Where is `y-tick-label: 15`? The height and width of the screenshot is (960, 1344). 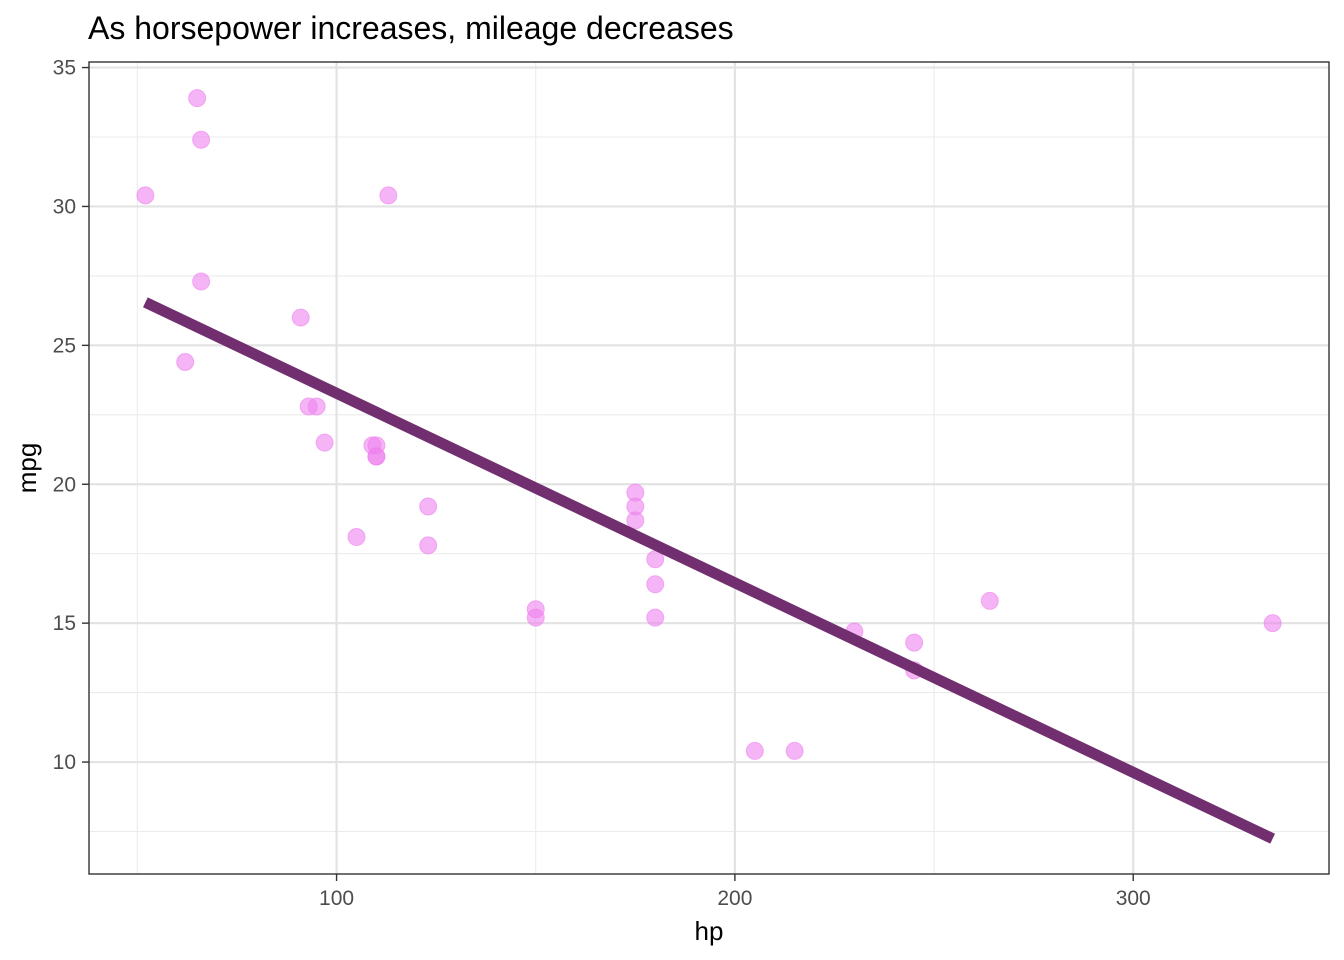 y-tick-label: 15 is located at coordinates (64, 623).